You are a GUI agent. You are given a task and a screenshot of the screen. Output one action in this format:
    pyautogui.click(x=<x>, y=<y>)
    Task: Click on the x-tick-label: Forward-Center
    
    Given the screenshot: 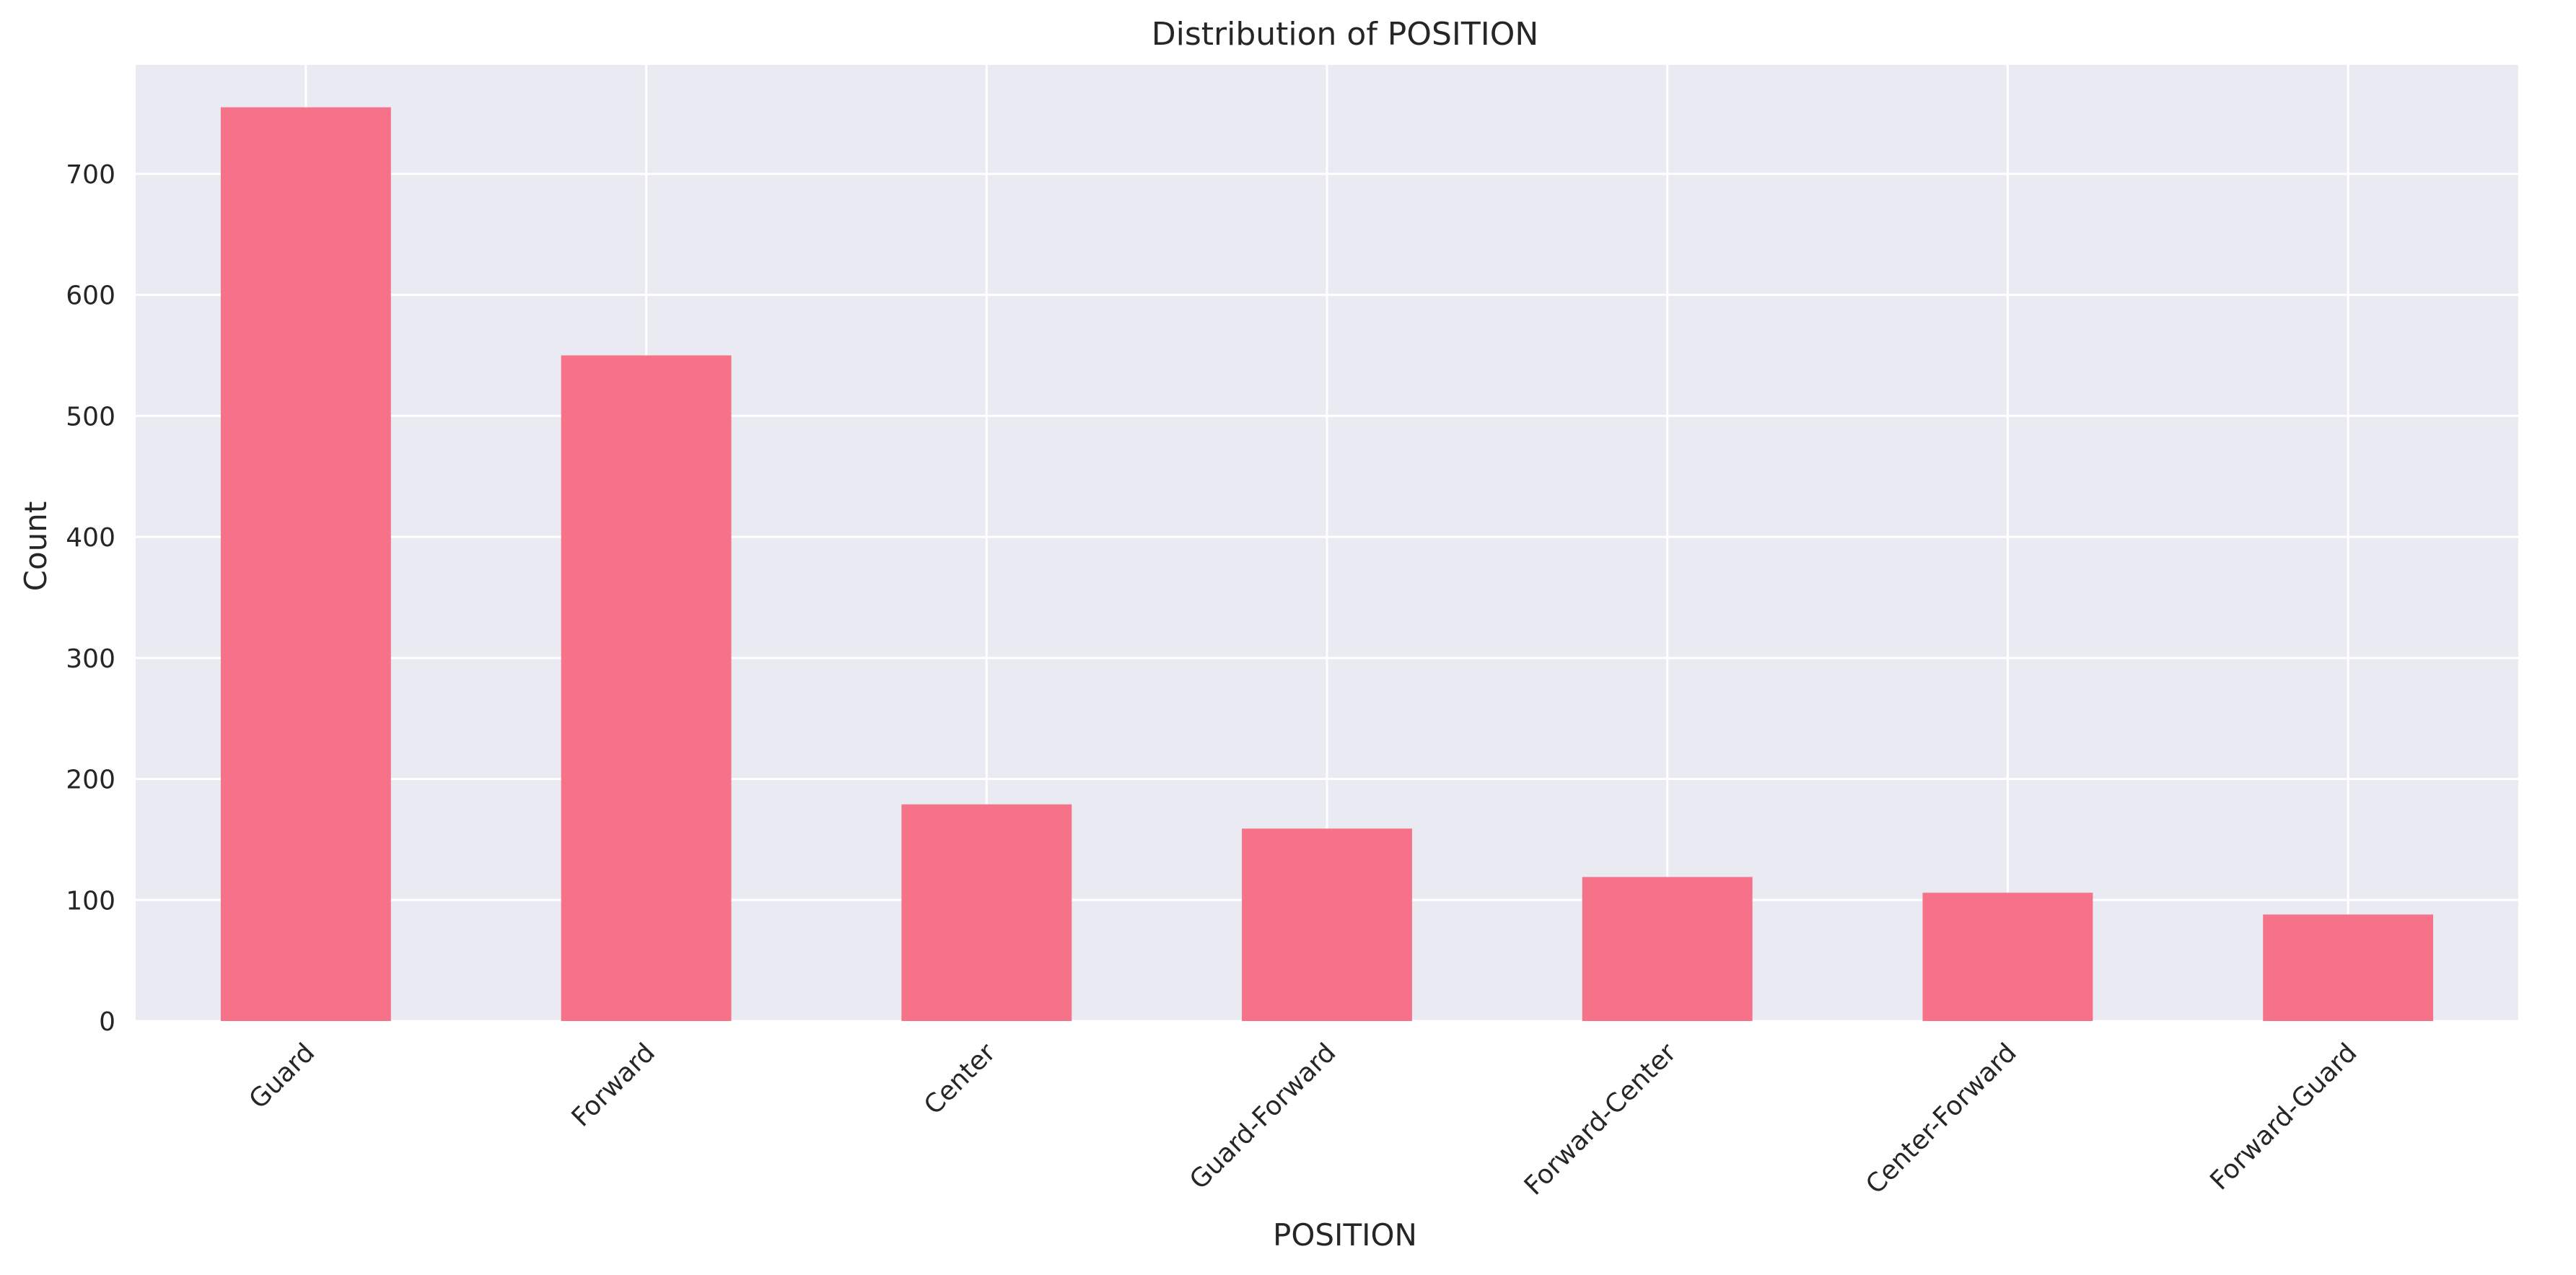 What is the action you would take?
    pyautogui.click(x=1601, y=1119)
    